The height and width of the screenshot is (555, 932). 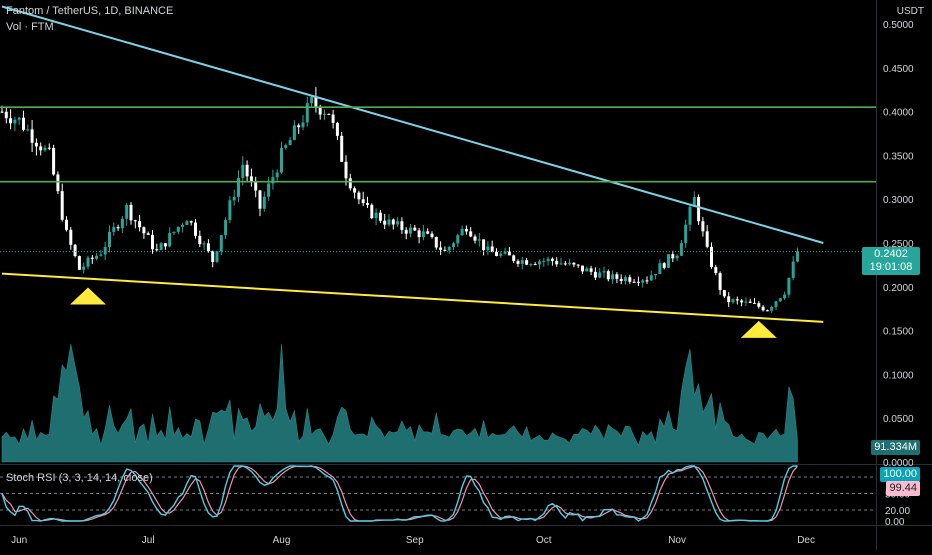 I want to click on price-tick-label: 0.2000, so click(x=898, y=288).